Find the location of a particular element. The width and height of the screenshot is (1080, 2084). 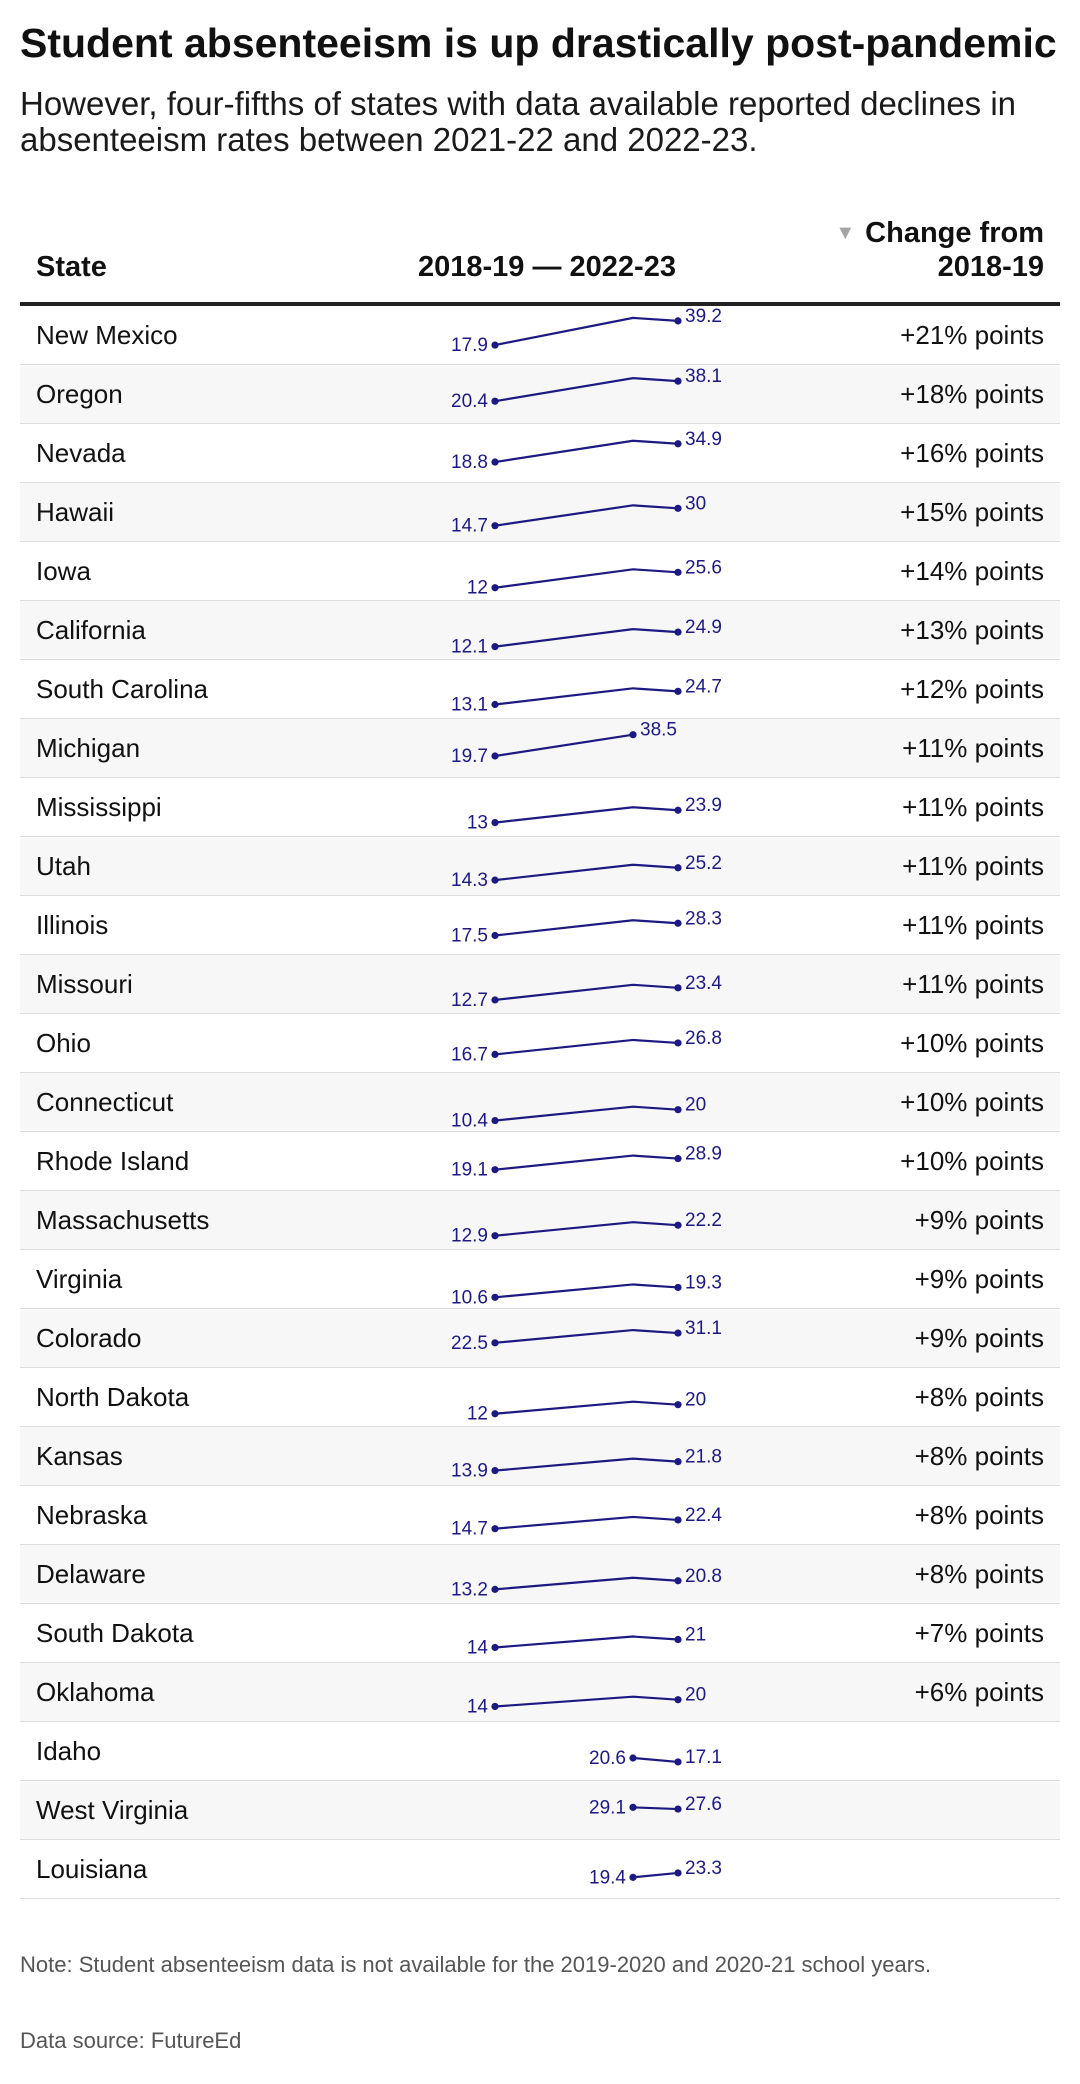

start-value-label: 19.4 is located at coordinates (607, 1877).